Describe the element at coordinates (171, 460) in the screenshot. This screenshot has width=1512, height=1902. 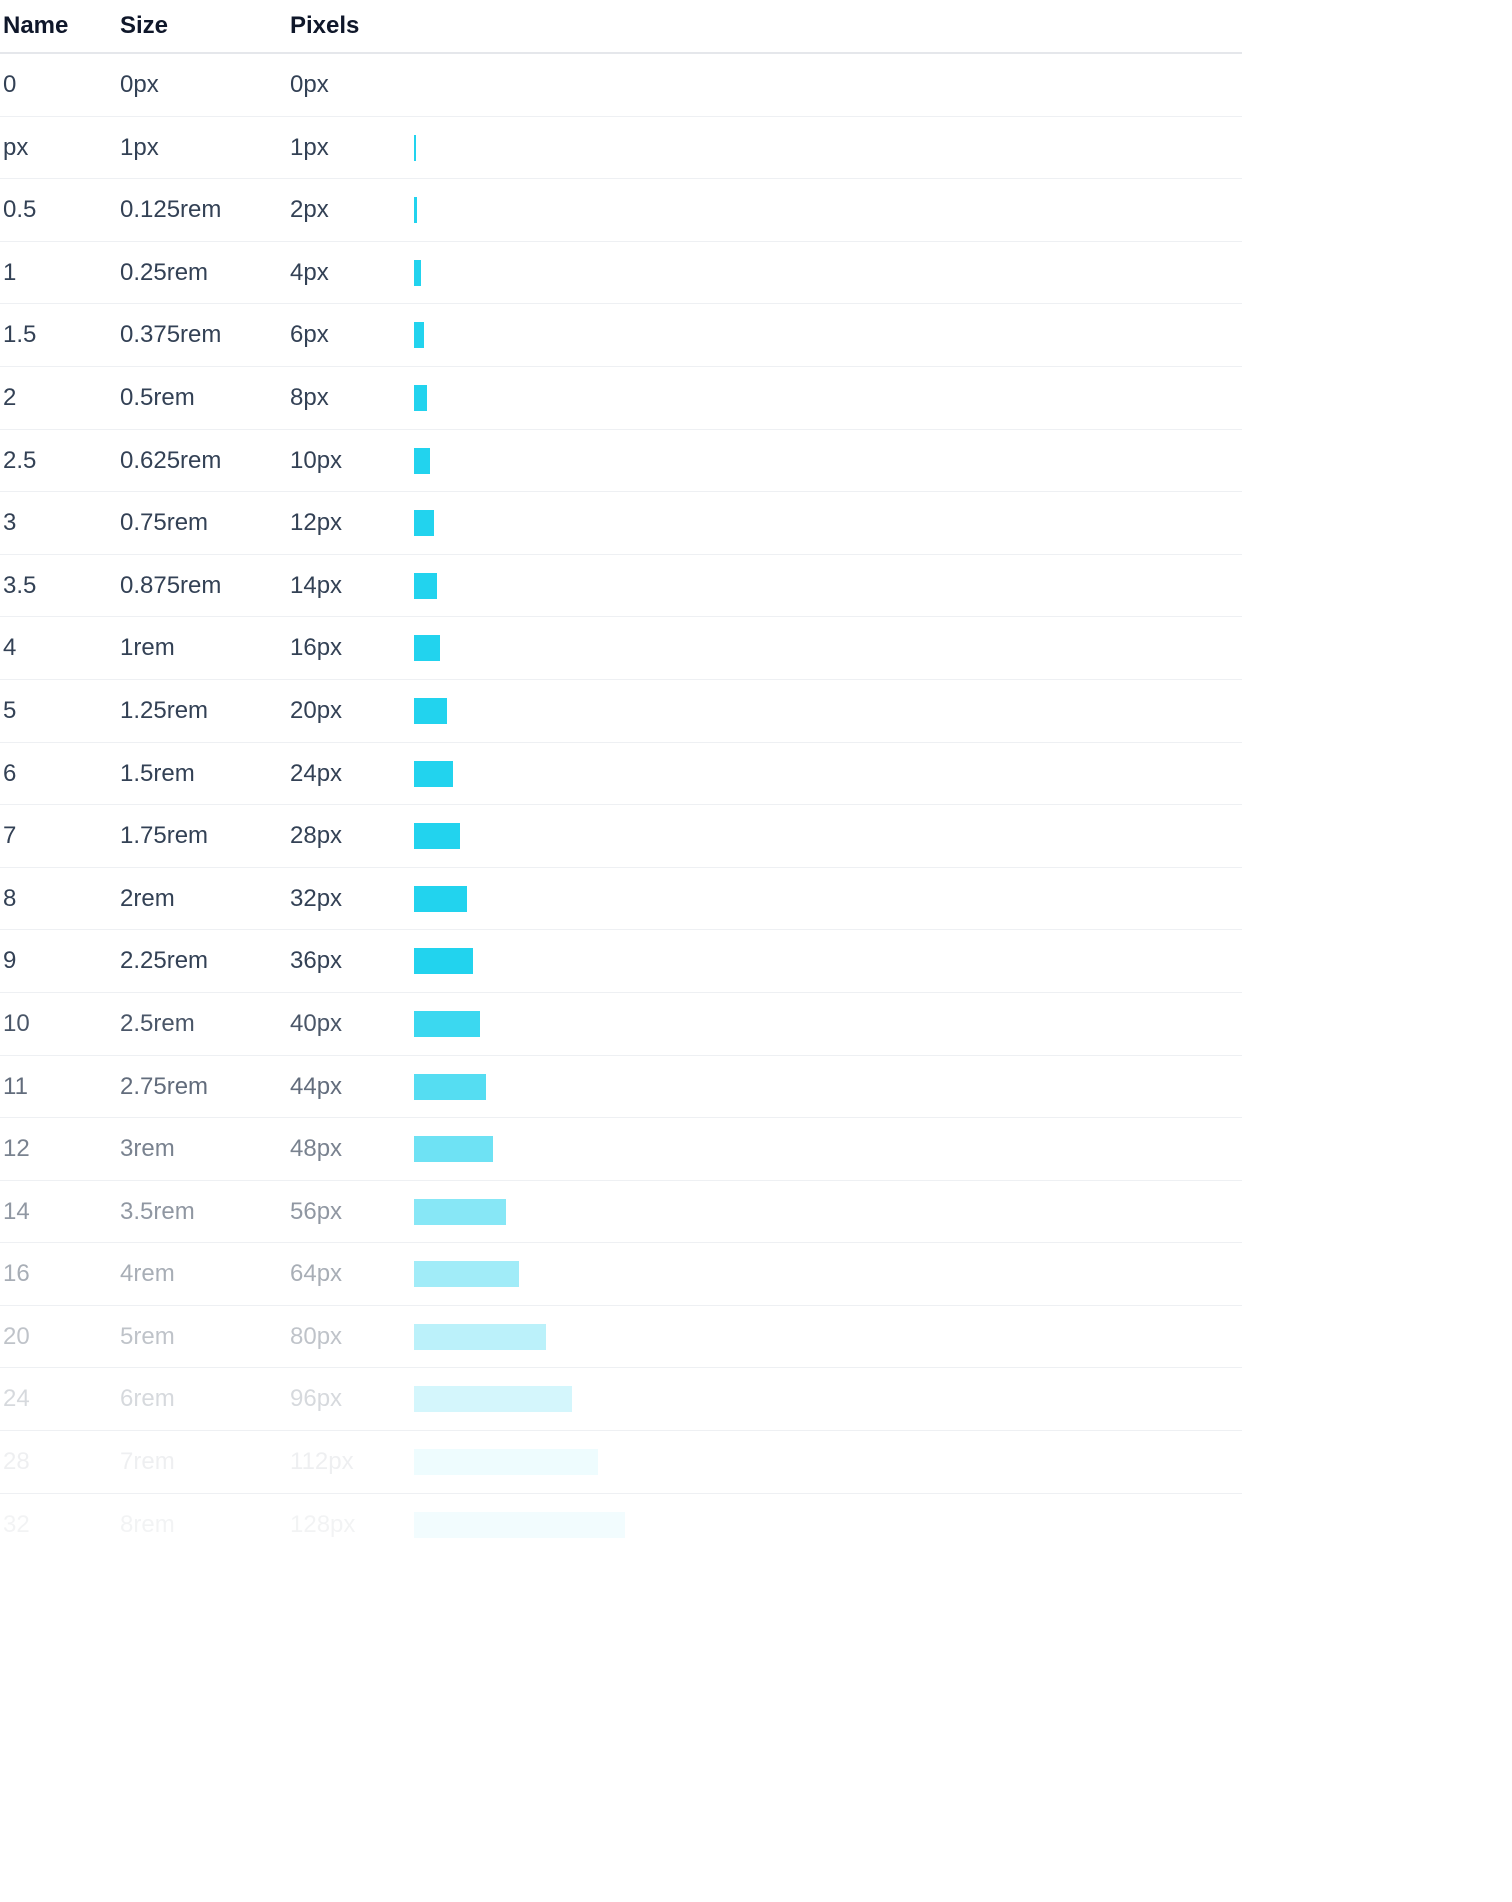
I see `cell-size: 0.625rem` at that location.